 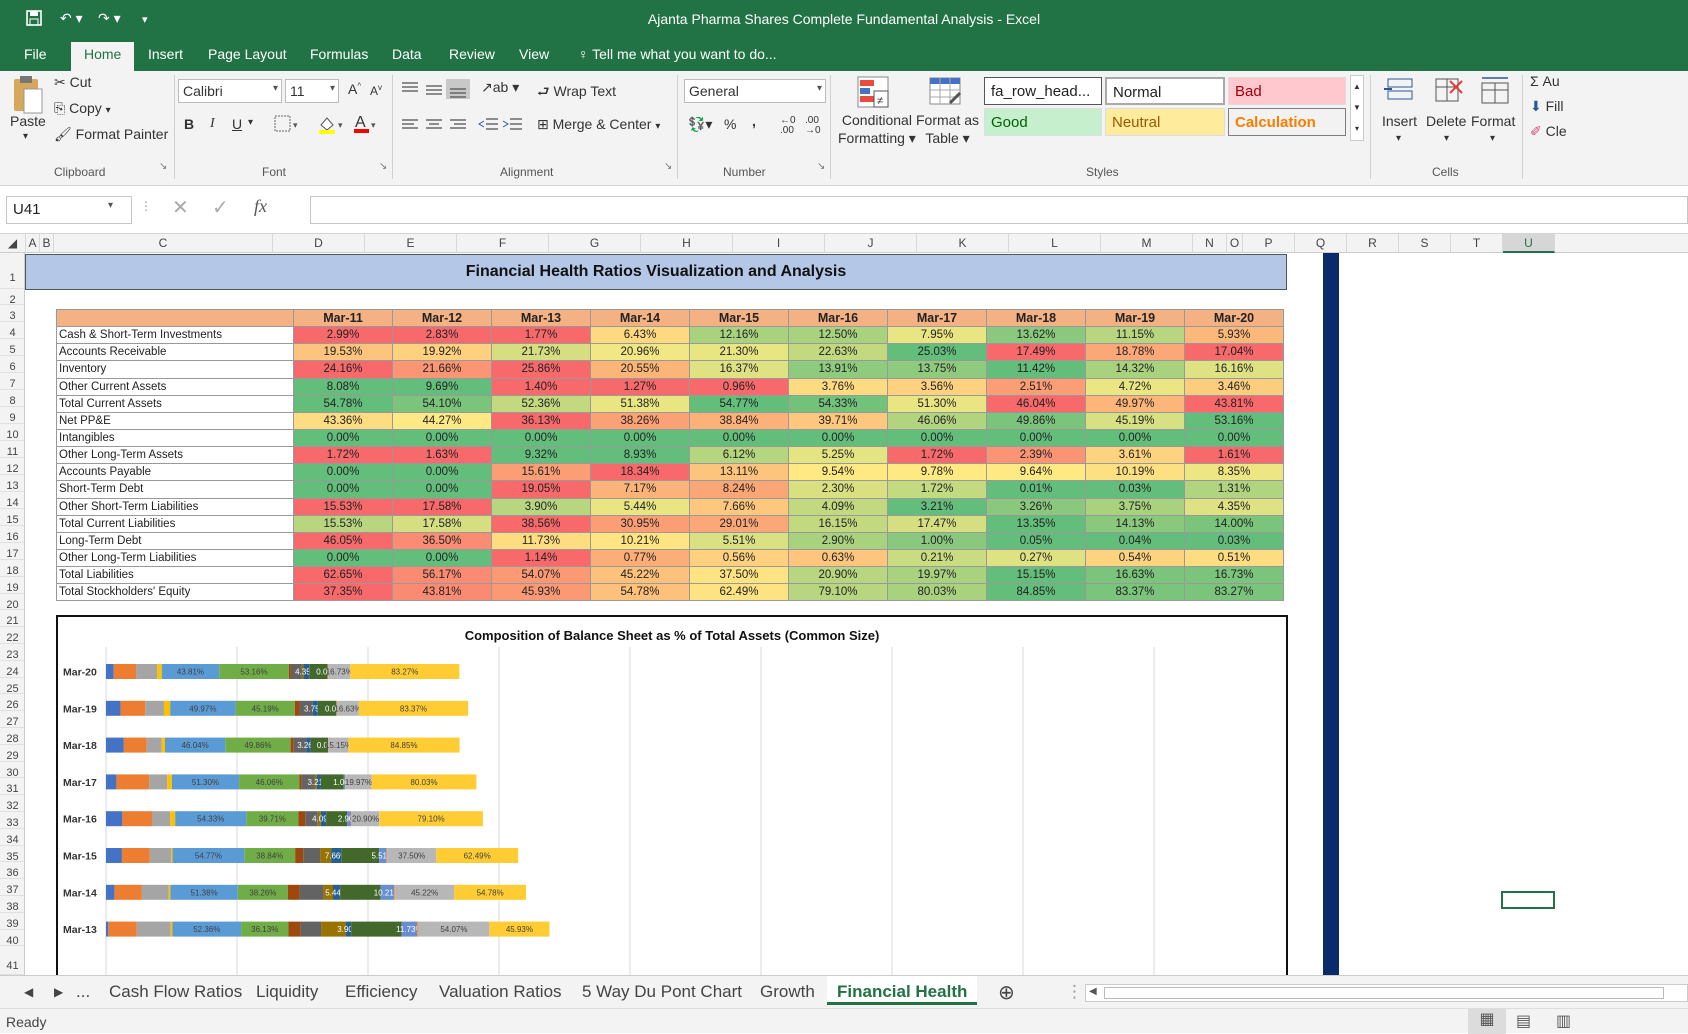 What do you see at coordinates (640, 506) in the screenshot?
I see `ratio-value-cell: 5.44%` at bounding box center [640, 506].